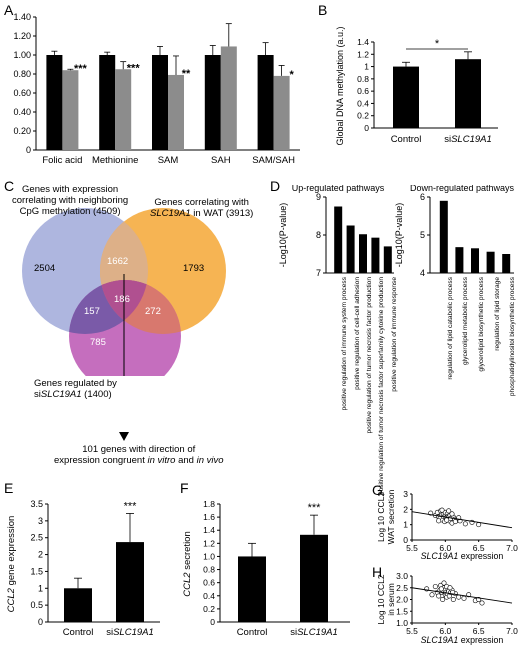  What do you see at coordinates (201, 213) in the screenshot?
I see `venn-label-right-line2: SLC19A1 in WAT (3913)` at bounding box center [201, 213].